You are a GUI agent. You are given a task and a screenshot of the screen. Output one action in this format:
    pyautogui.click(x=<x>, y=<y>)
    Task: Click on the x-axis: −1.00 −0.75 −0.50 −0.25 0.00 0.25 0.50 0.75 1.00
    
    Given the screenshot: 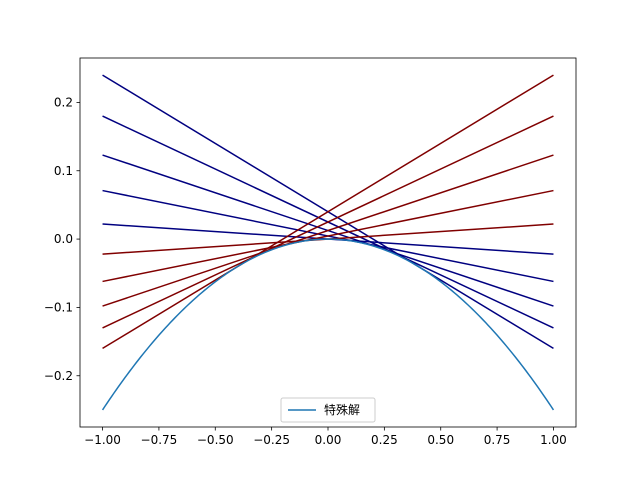 What is the action you would take?
    pyautogui.click(x=325, y=437)
    